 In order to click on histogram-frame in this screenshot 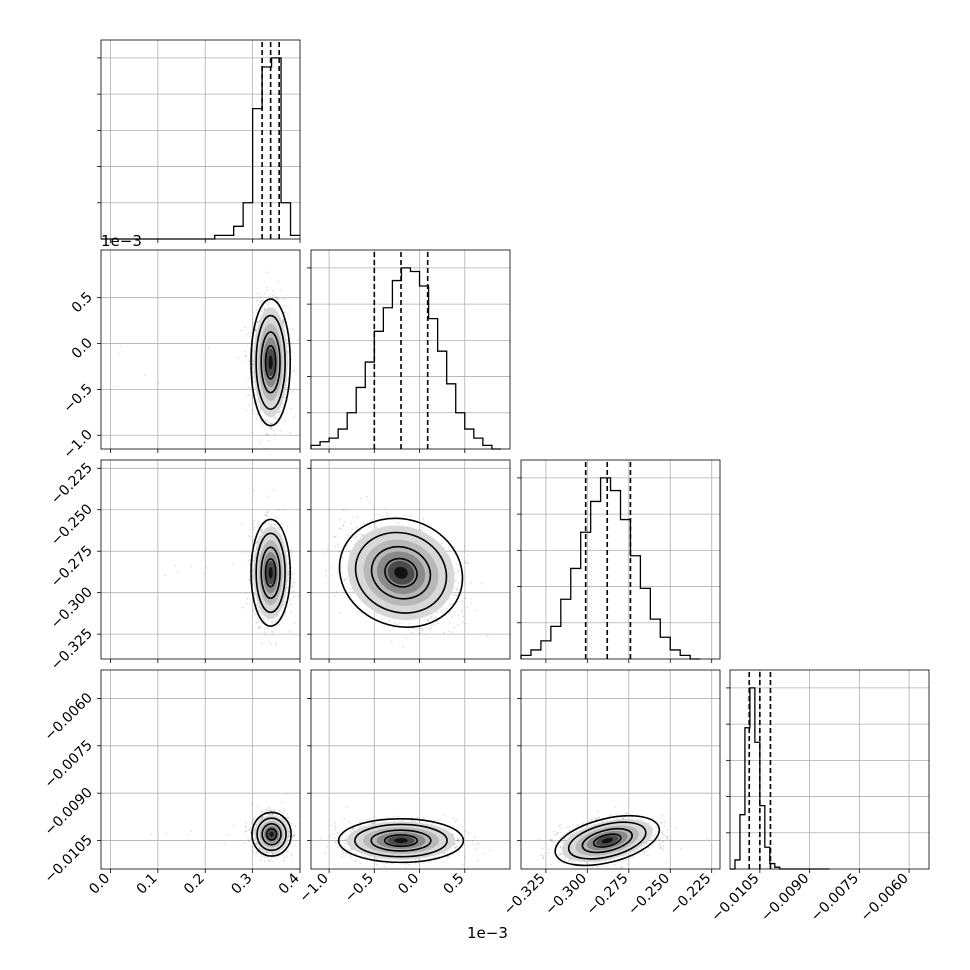, I will do `click(829, 769)`.